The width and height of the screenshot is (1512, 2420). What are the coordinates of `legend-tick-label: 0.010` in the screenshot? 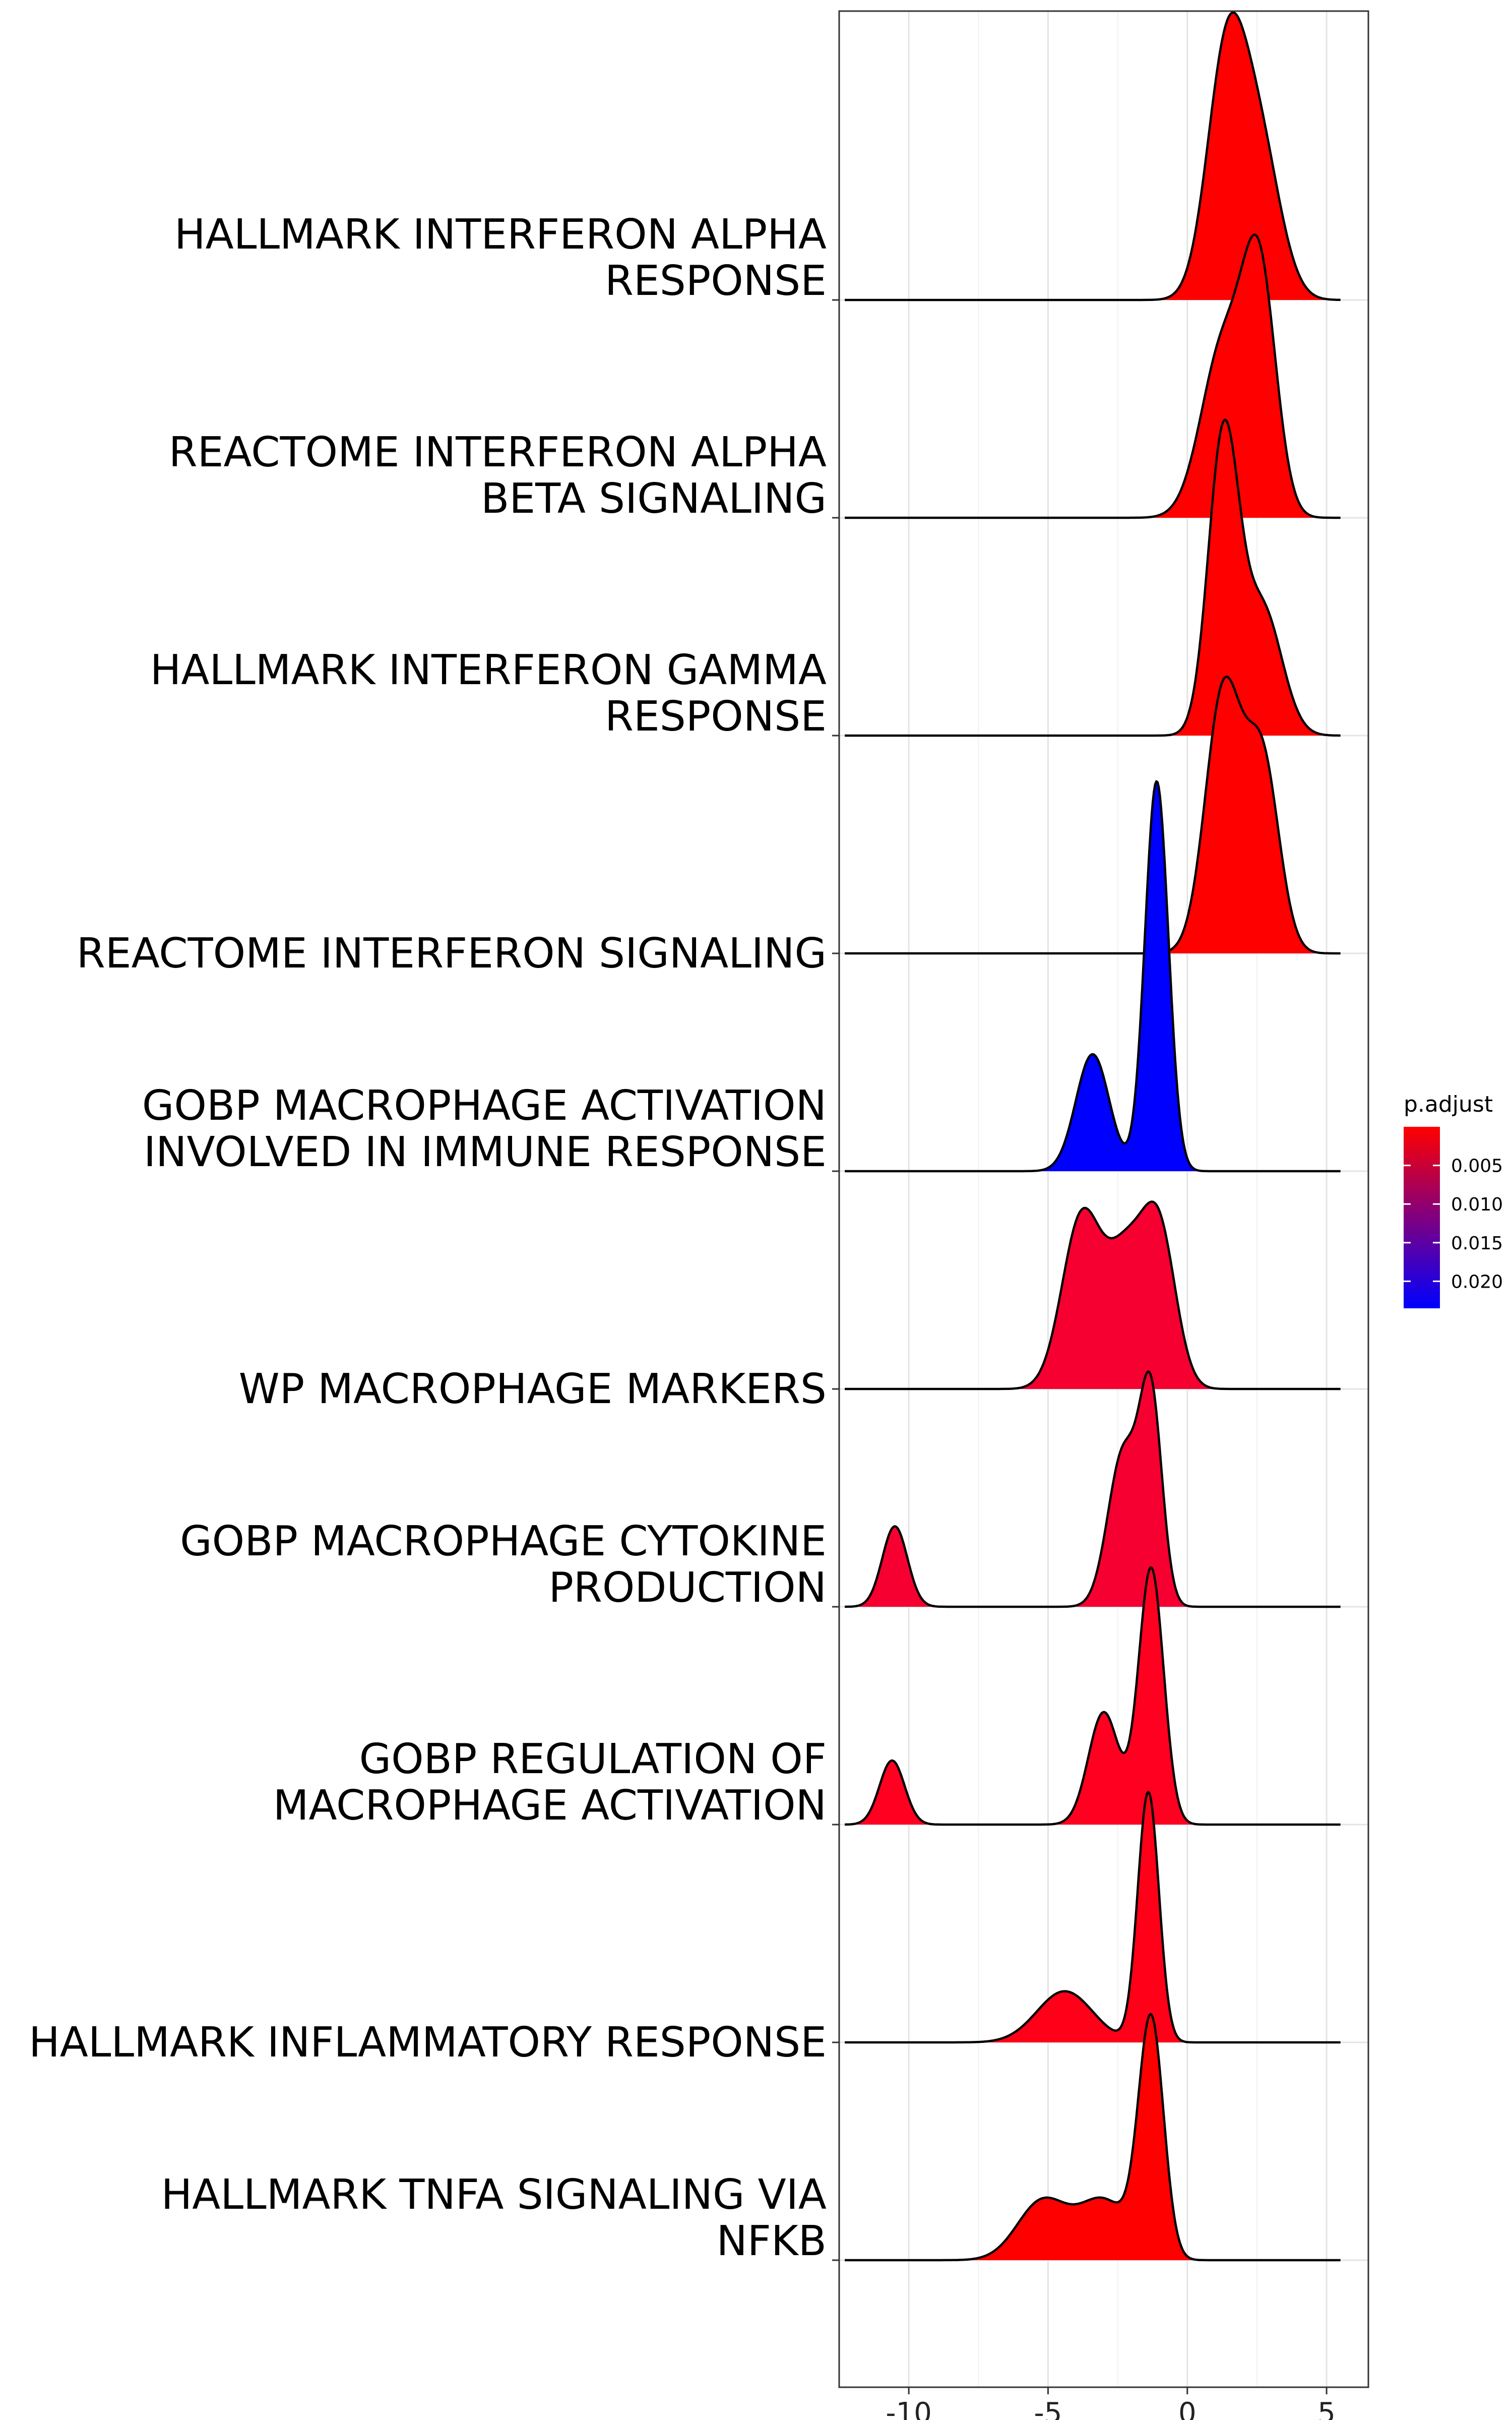 It's located at (1477, 1204).